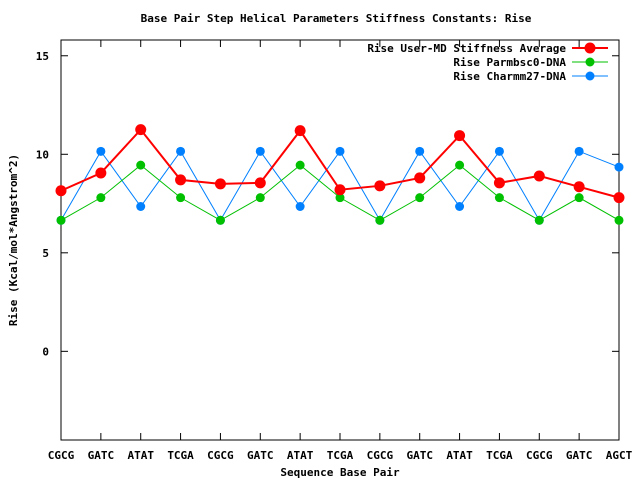 This screenshot has width=640, height=480. What do you see at coordinates (42, 154) in the screenshot?
I see `y-tick-label: 10` at bounding box center [42, 154].